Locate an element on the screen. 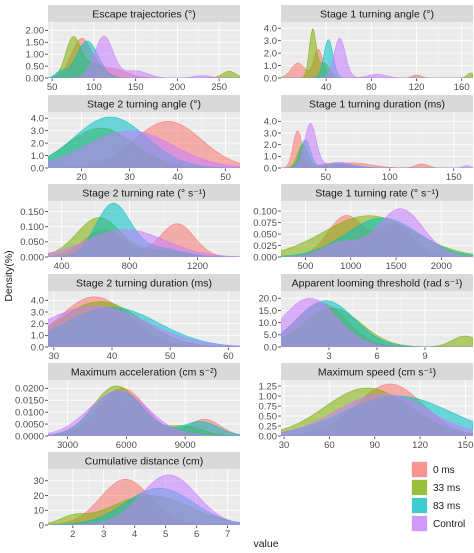  legend-label: 0 ms is located at coordinates (444, 470).